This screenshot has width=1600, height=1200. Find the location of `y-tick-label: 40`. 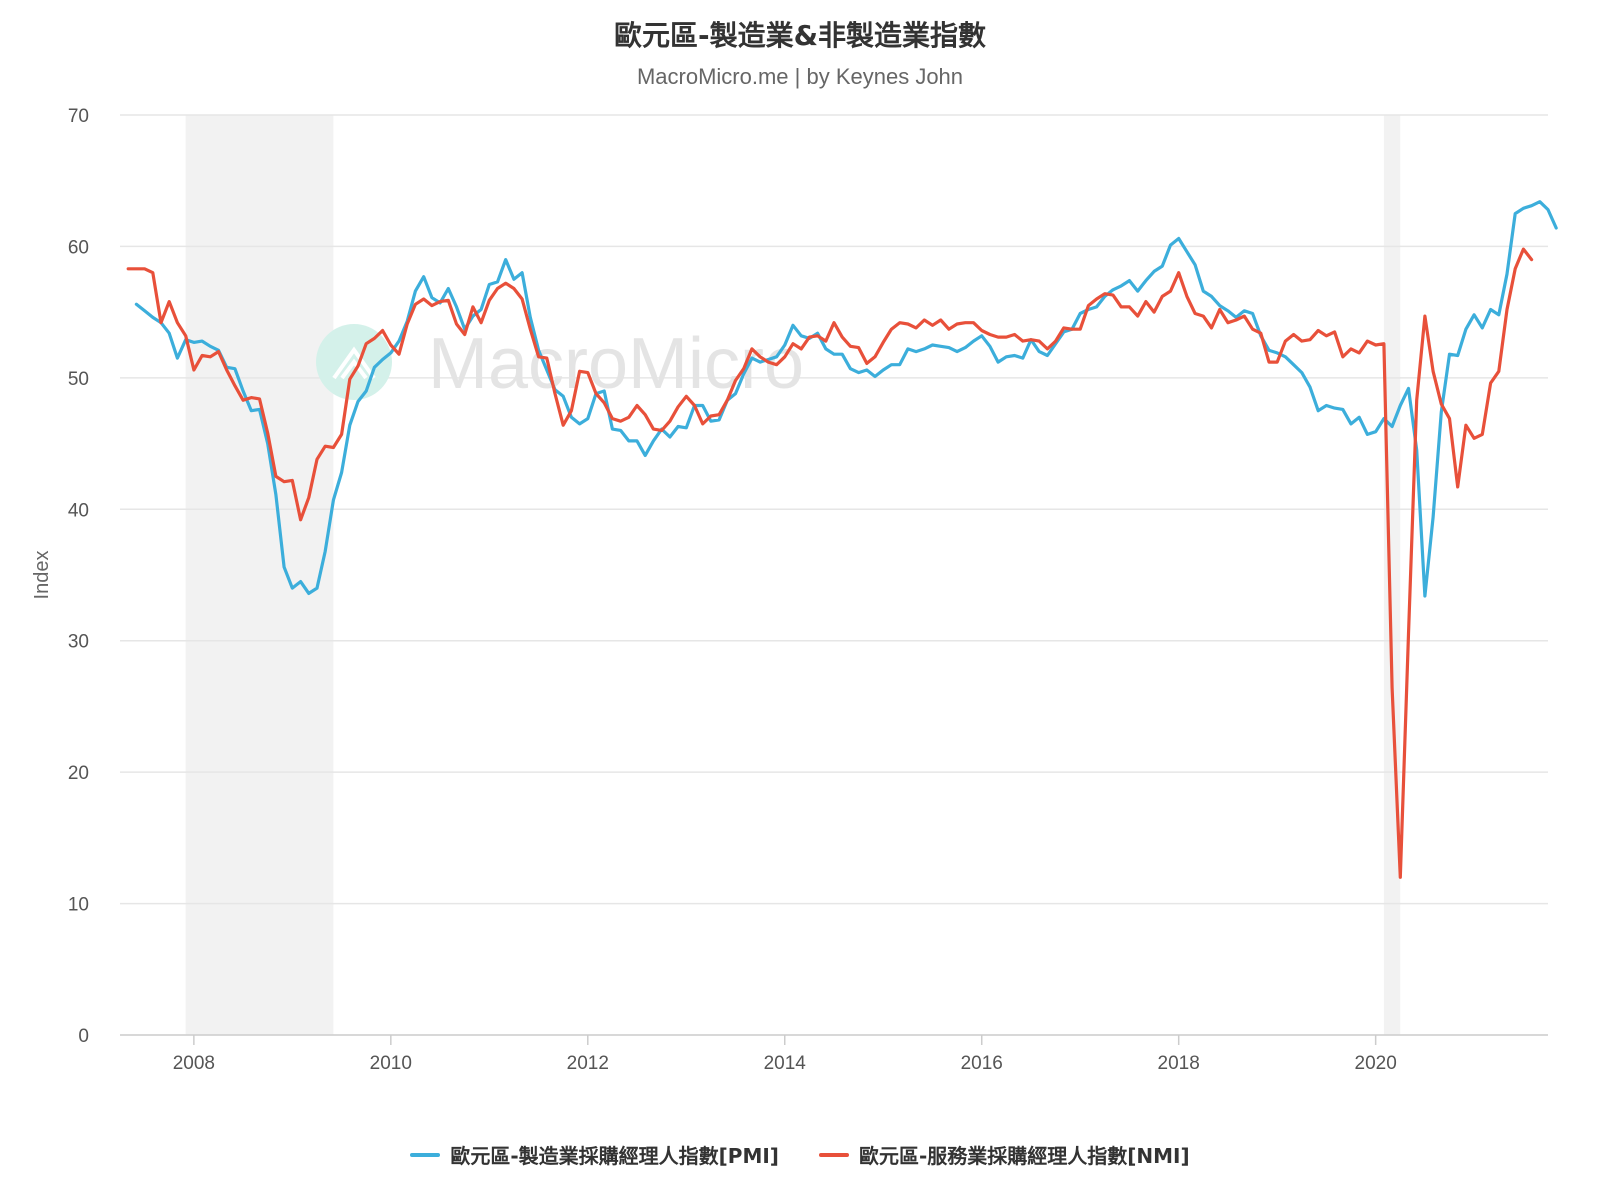

y-tick-label: 40 is located at coordinates (78, 510).